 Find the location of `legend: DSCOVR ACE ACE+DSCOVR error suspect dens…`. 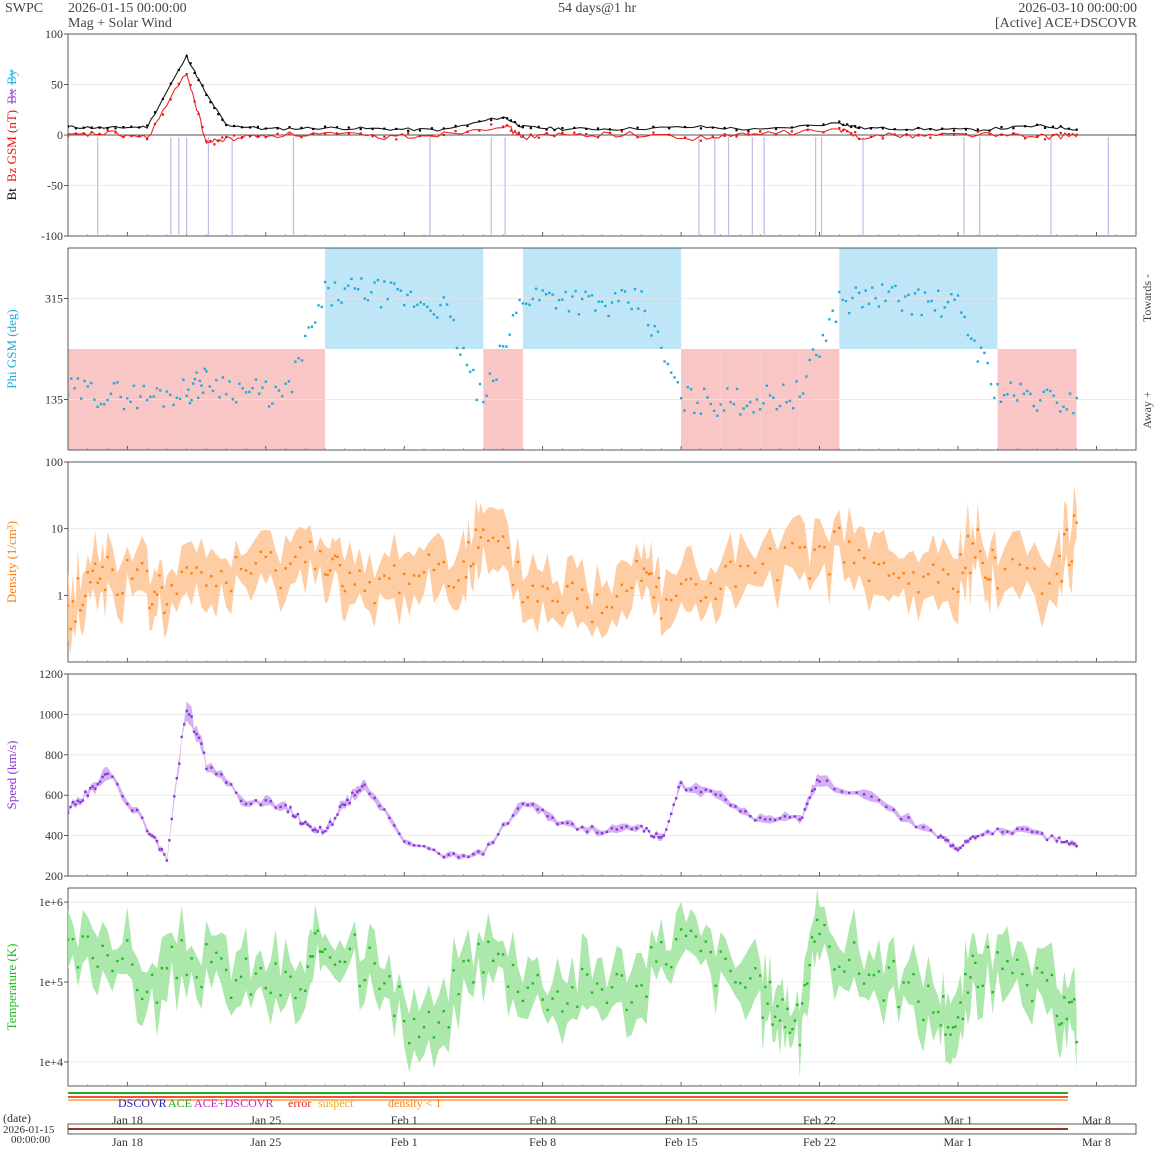

legend: DSCOVR ACE ACE+DSCOVR error suspect dens… is located at coordinates (279, 1103).